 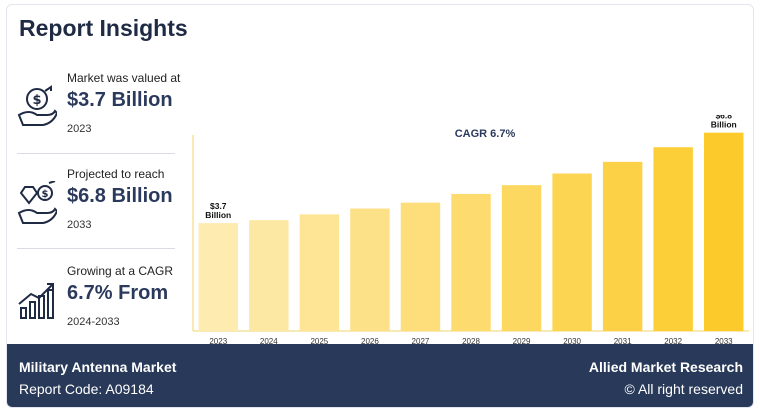 What do you see at coordinates (724, 231) in the screenshot?
I see `bar-2033` at bounding box center [724, 231].